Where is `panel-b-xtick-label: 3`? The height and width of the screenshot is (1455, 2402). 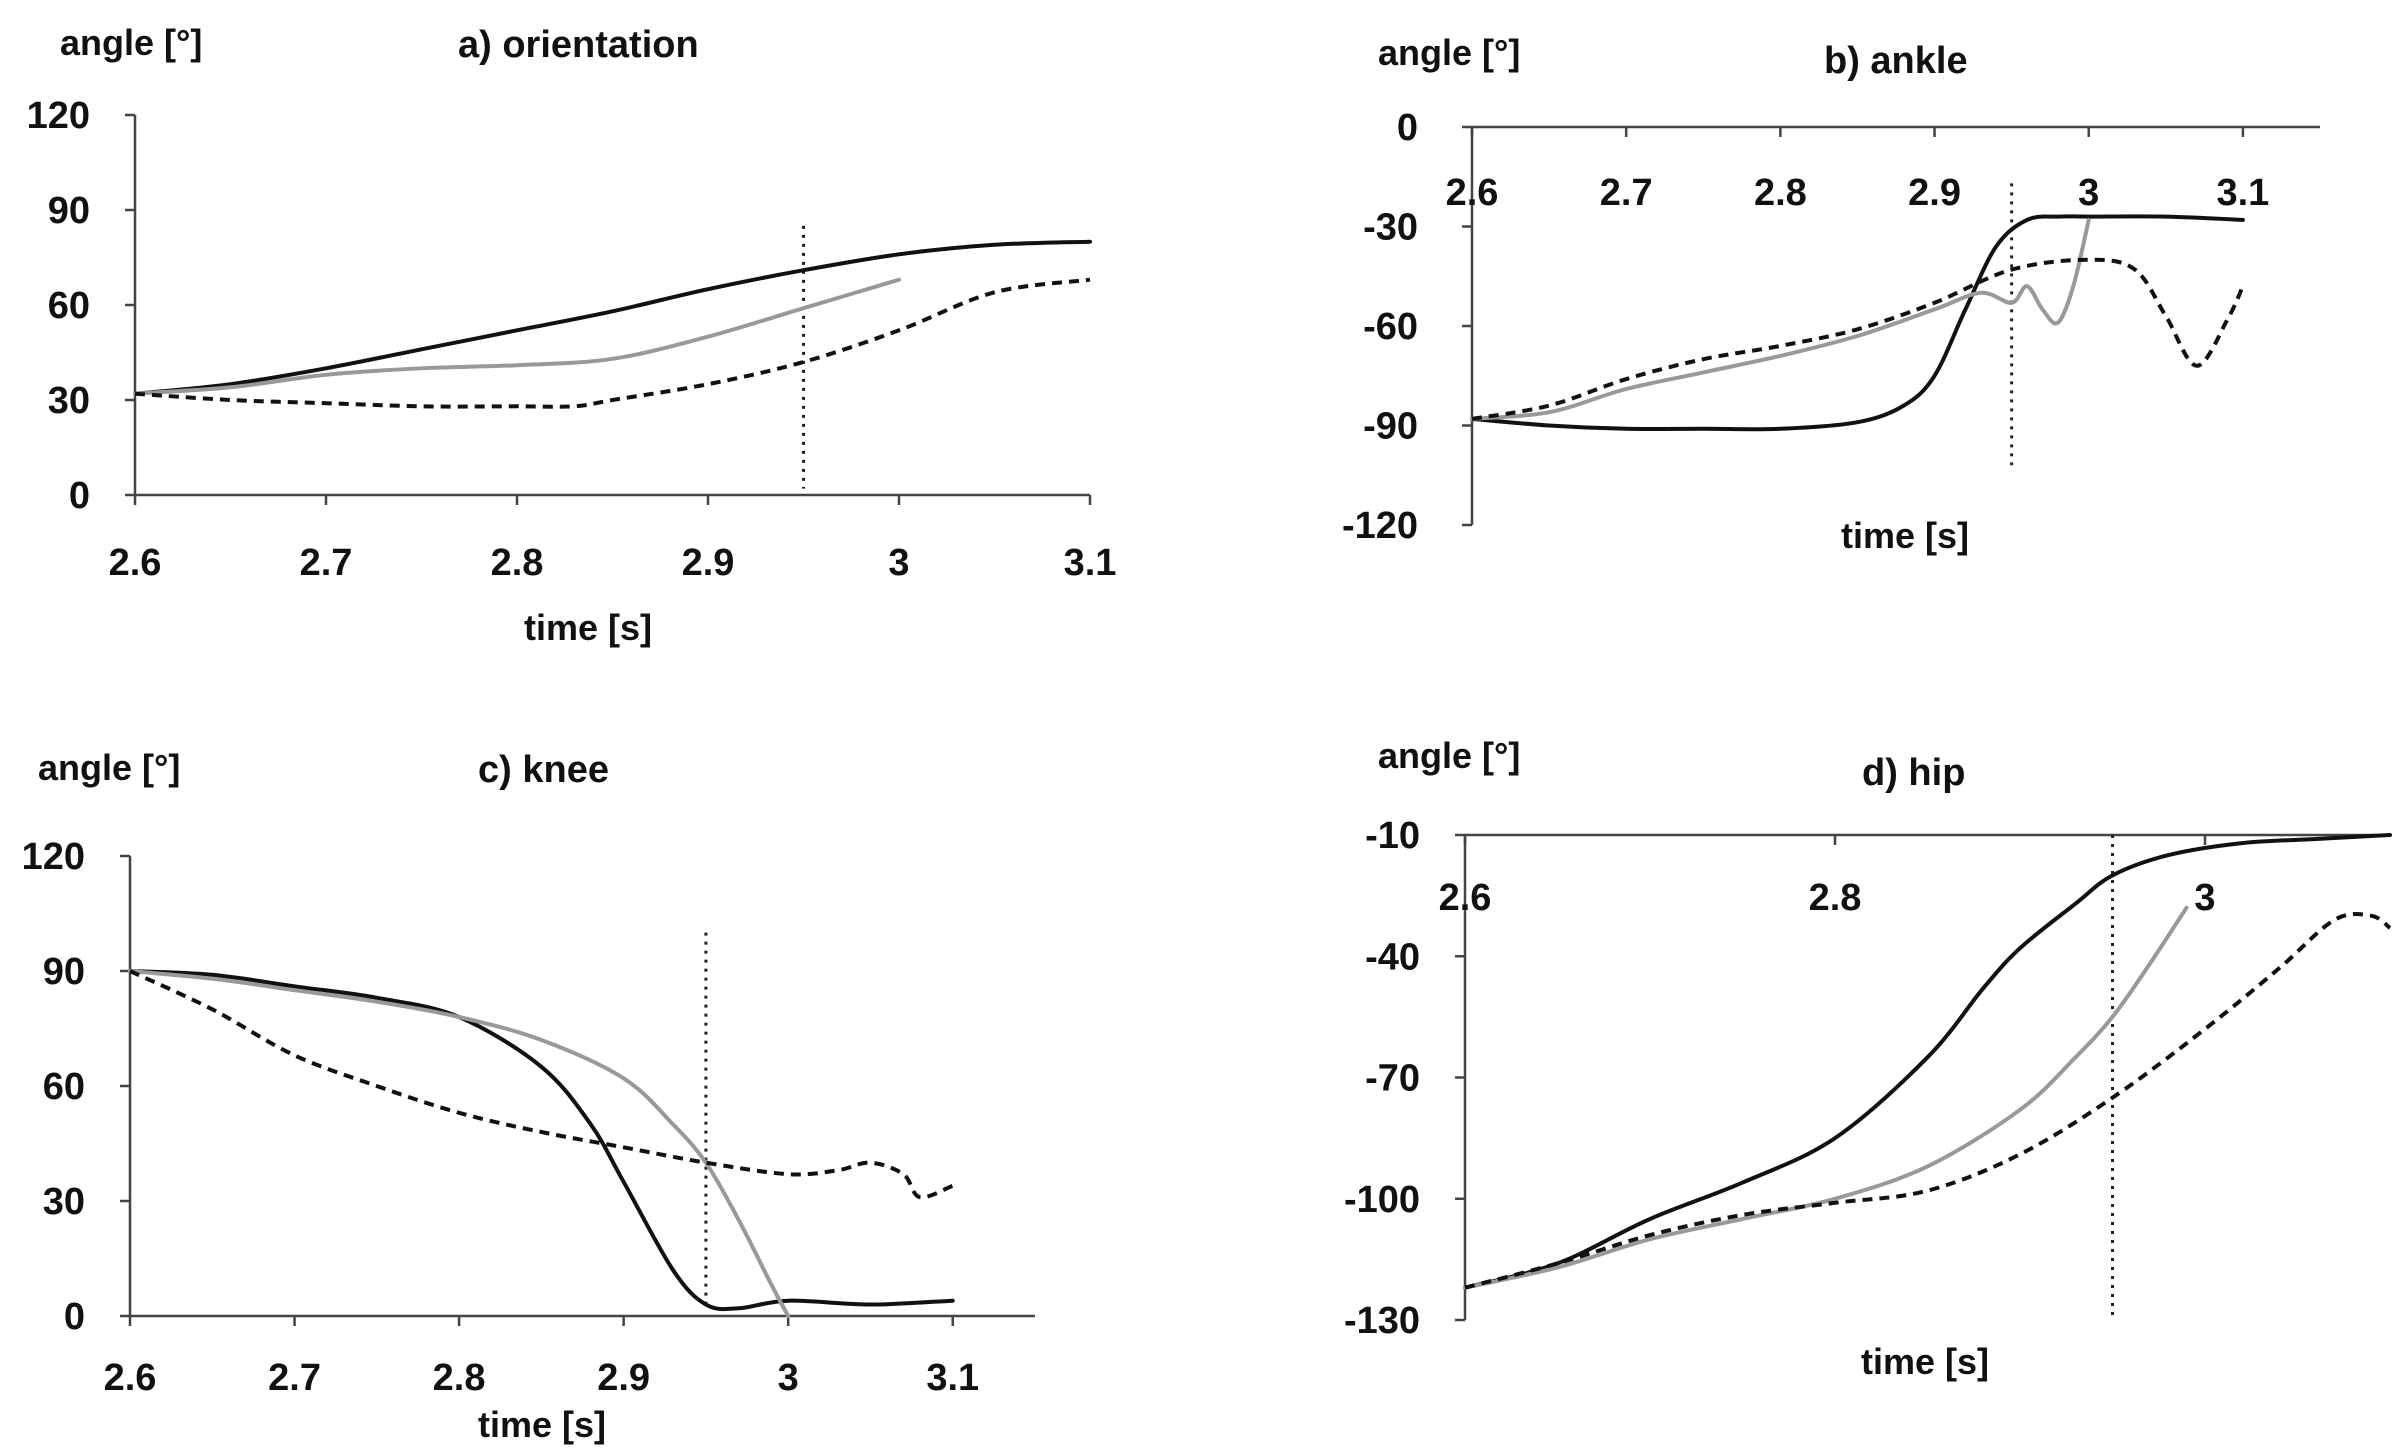 panel-b-xtick-label: 3 is located at coordinates (2088, 193).